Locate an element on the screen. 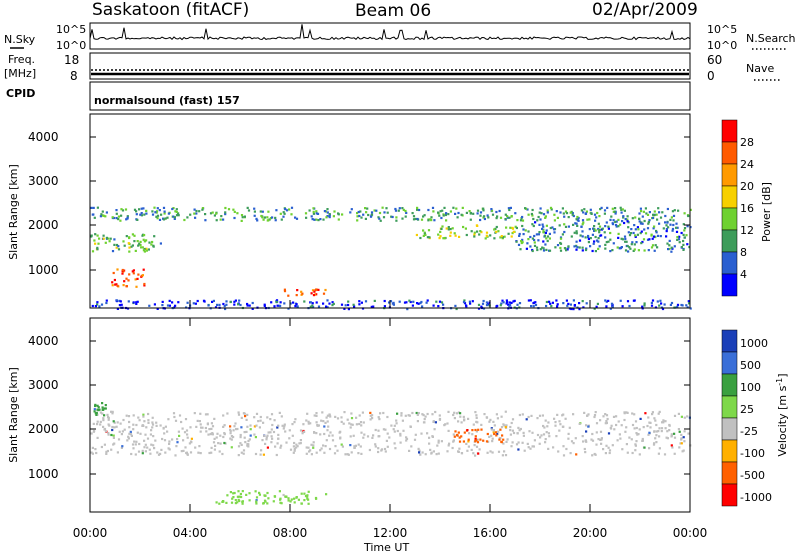 The width and height of the screenshot is (800, 554). time-tick-label: 08:00 is located at coordinates (290, 533).